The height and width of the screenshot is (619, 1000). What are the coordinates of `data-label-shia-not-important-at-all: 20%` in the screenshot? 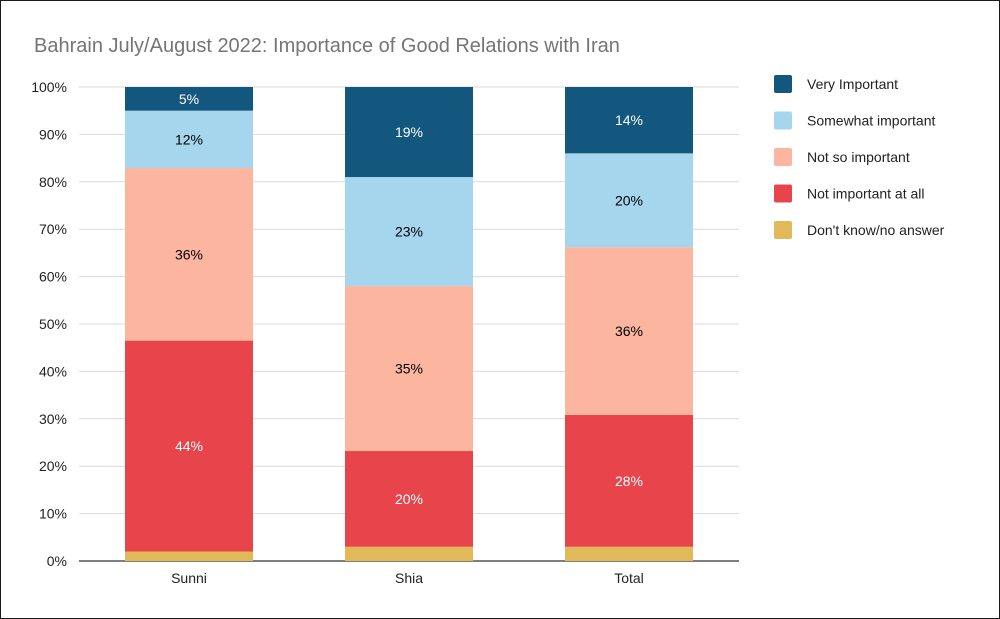 It's located at (409, 499).